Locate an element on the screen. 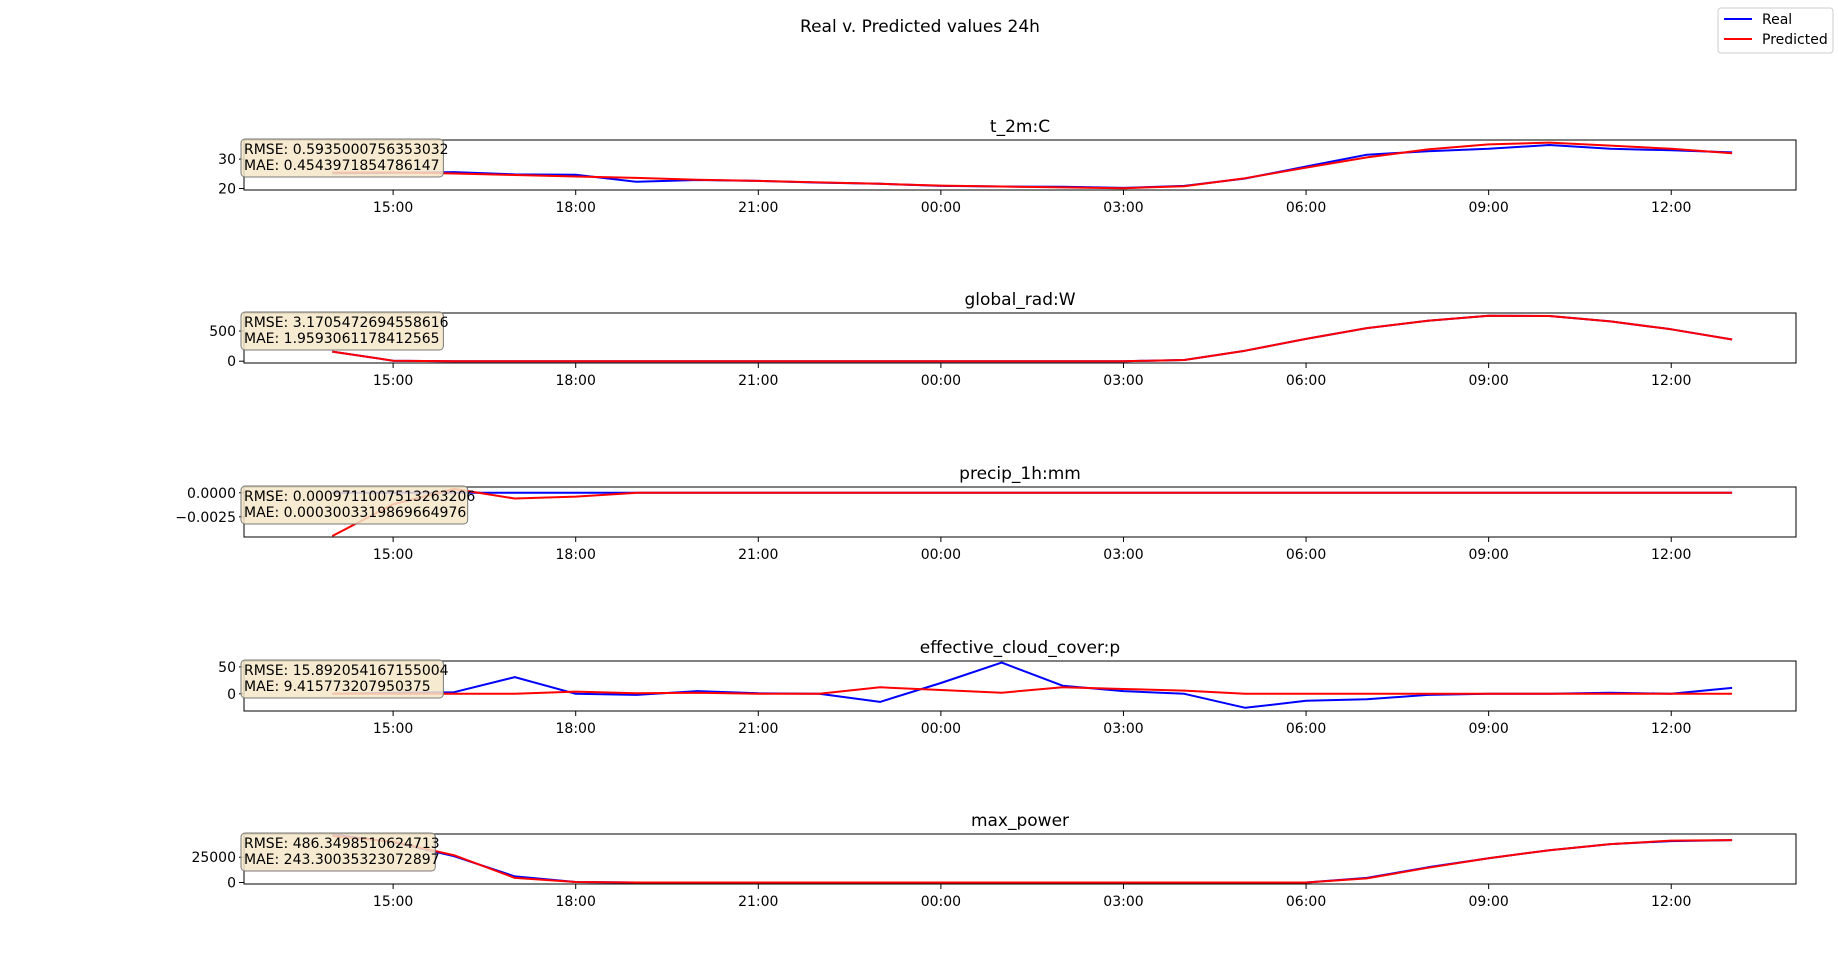  subplot-title: effective_cloud_cover:p is located at coordinates (1020, 648).